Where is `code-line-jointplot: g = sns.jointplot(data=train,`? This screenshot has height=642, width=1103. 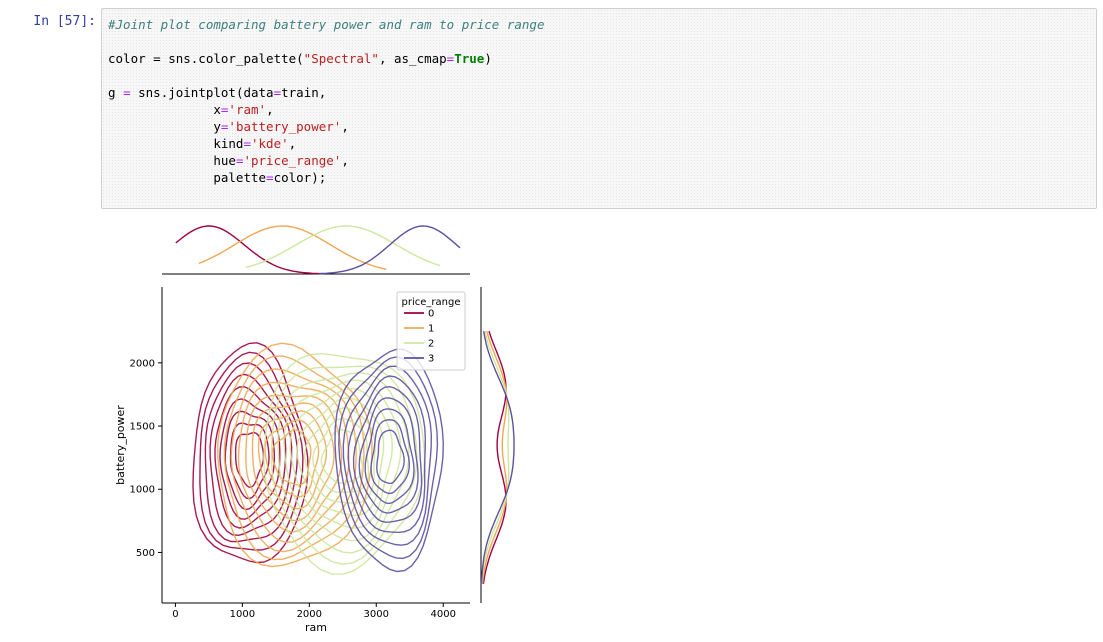
code-line-jointplot: g = sns.jointplot(data=train, is located at coordinates (217, 92).